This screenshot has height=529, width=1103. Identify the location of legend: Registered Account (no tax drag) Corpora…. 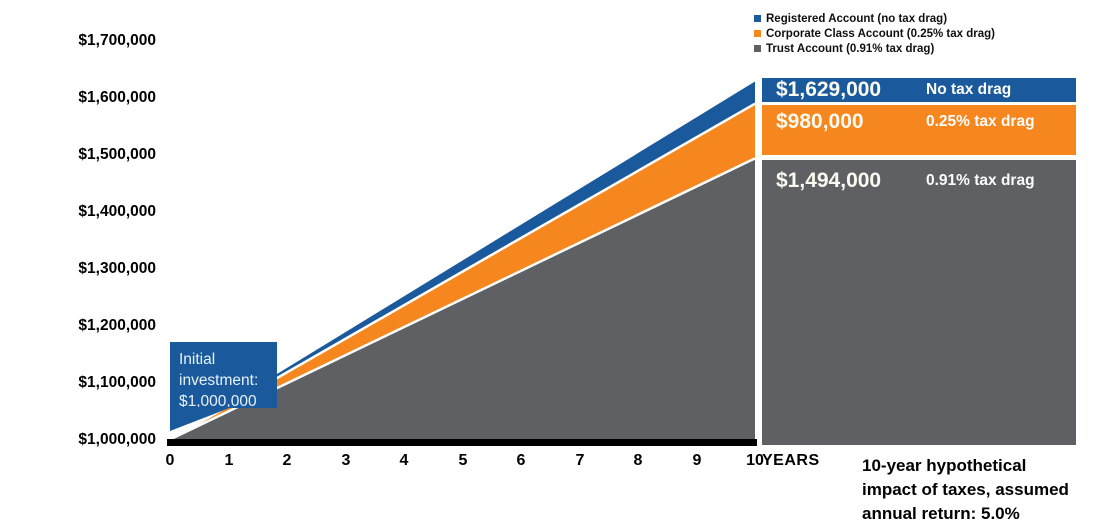
(874, 33).